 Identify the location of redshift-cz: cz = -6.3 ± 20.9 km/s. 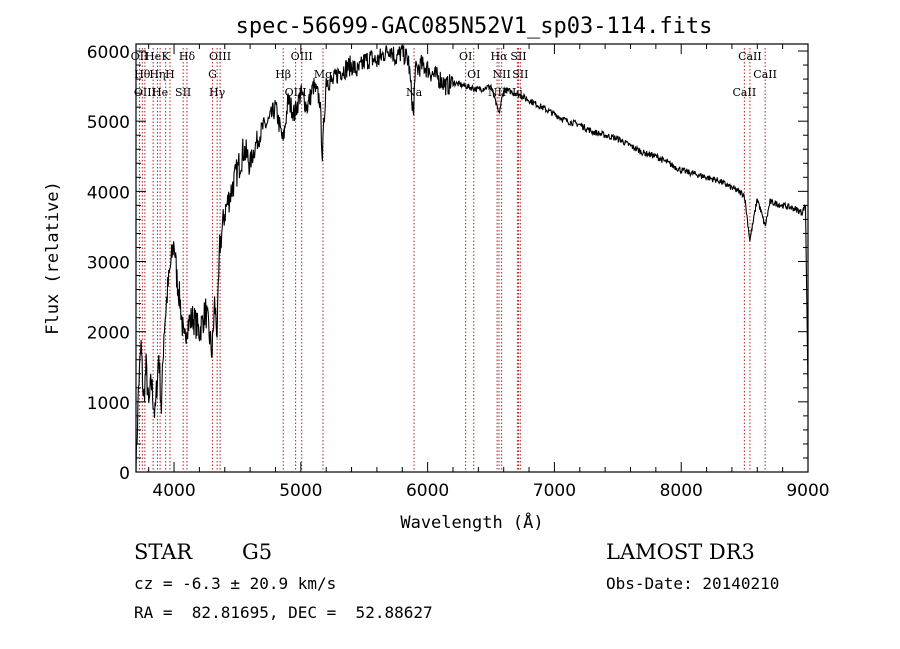
(235, 583).